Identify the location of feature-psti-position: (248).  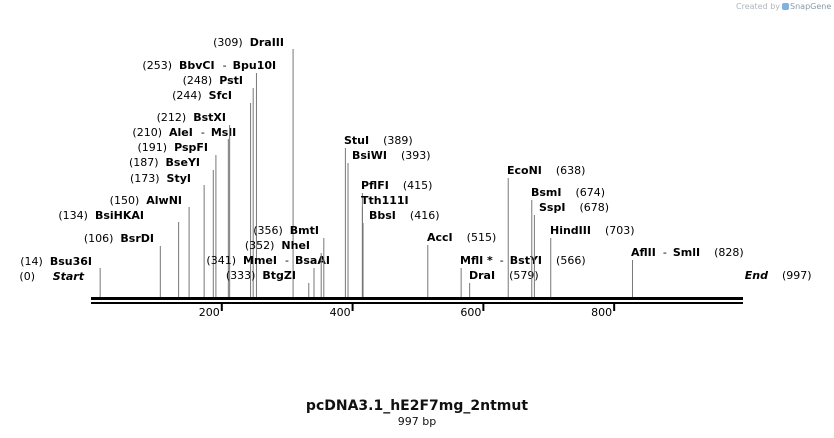
(198, 80).